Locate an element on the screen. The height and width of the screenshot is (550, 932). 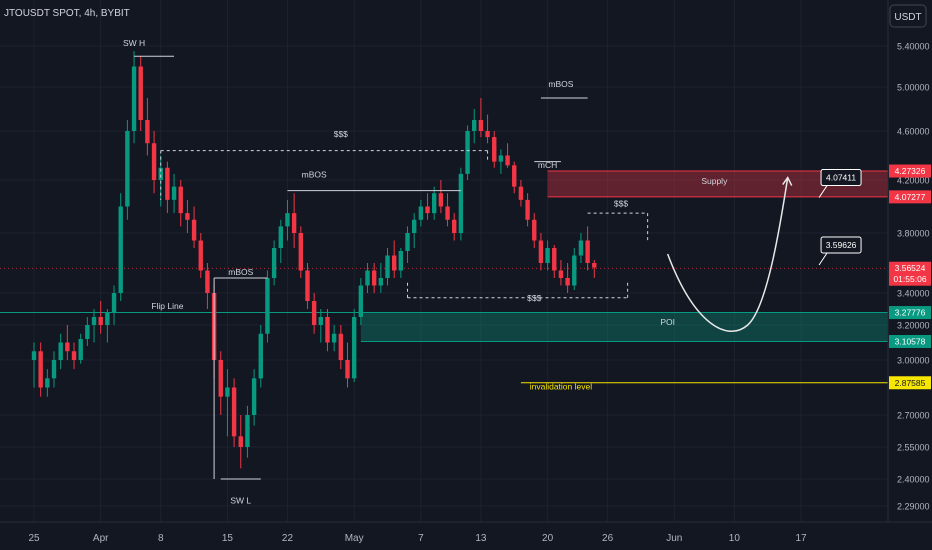
price-tick-label: 5.00000 is located at coordinates (913, 88).